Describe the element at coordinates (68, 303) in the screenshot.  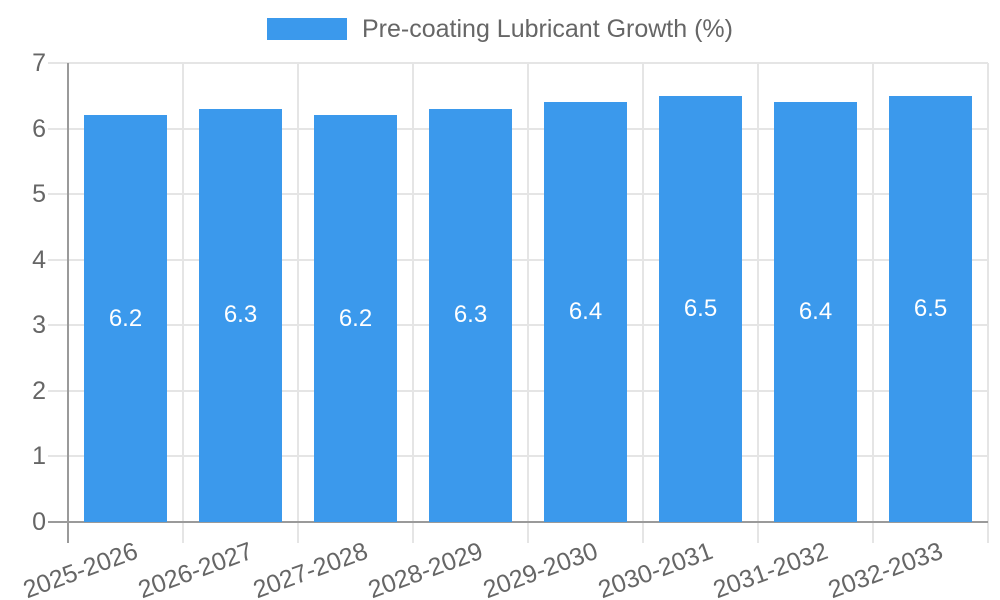
I see `y-axis-line` at that location.